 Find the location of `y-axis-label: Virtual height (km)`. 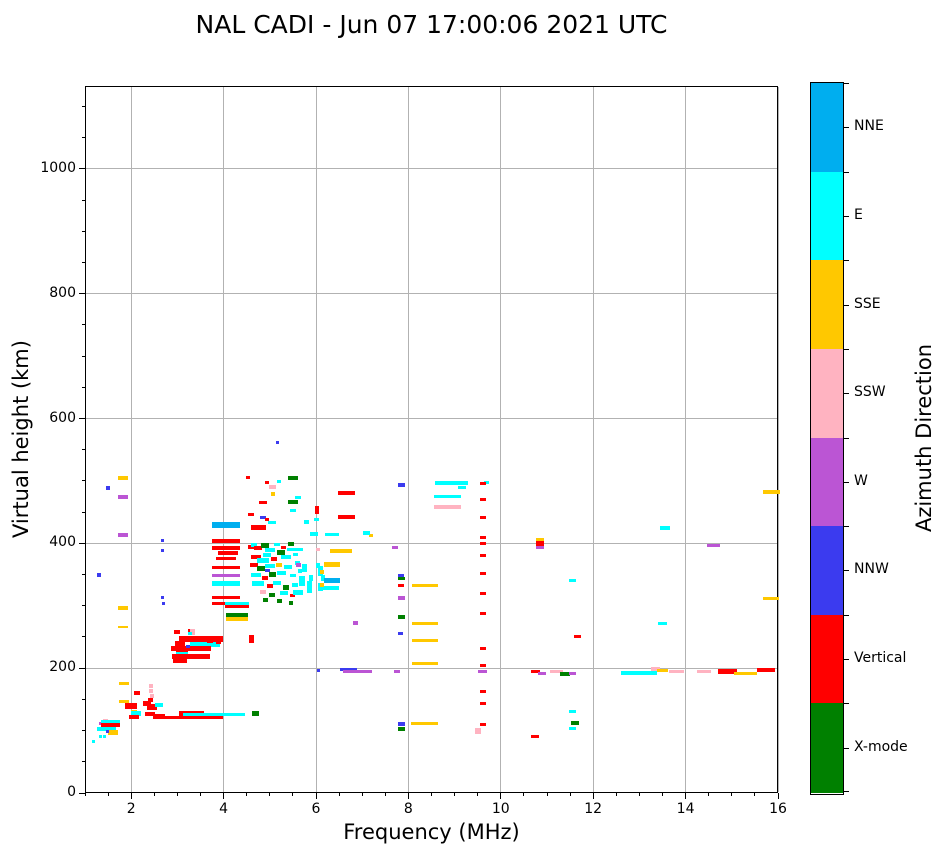

y-axis-label: Virtual height (km) is located at coordinates (21, 439).